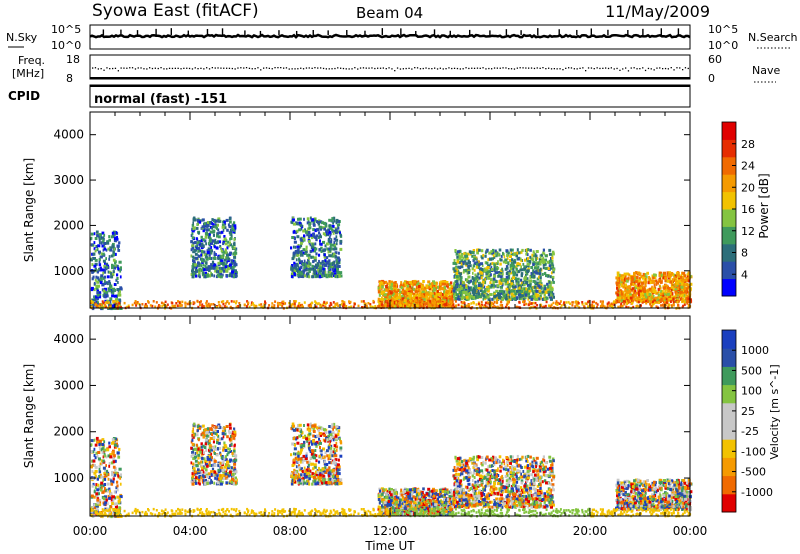 This screenshot has height=554, width=800. Describe the element at coordinates (96, 510) in the screenshot. I see `velocity-cell` at that location.